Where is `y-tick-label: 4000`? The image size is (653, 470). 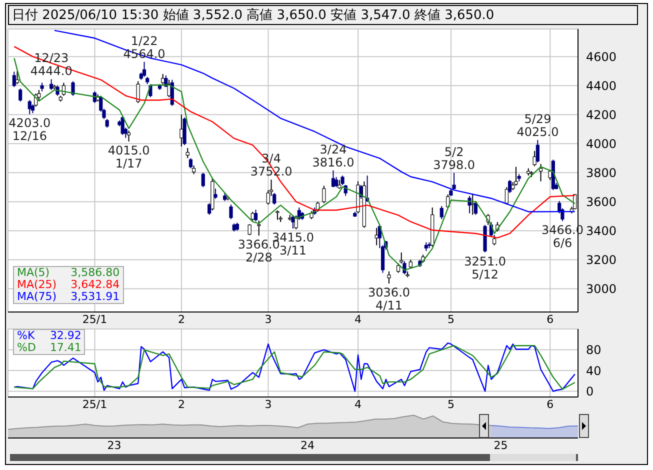
y-tick-label: 4000 is located at coordinates (601, 143).